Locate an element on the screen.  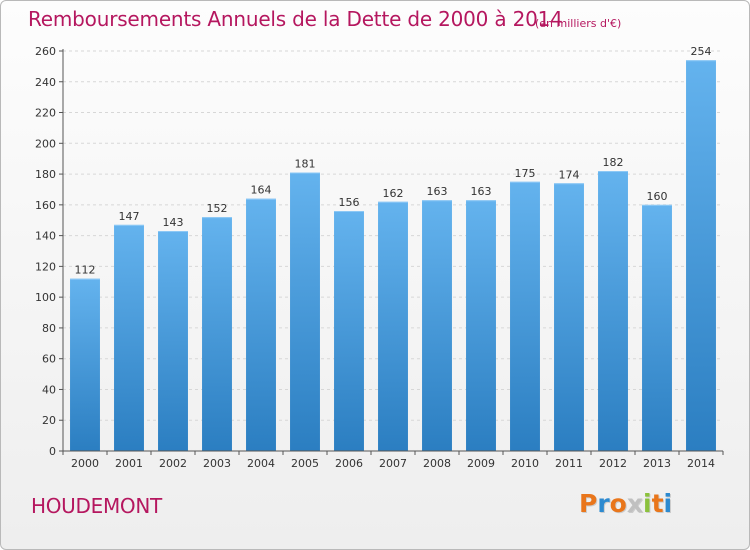
bar-2010 is located at coordinates (525, 316).